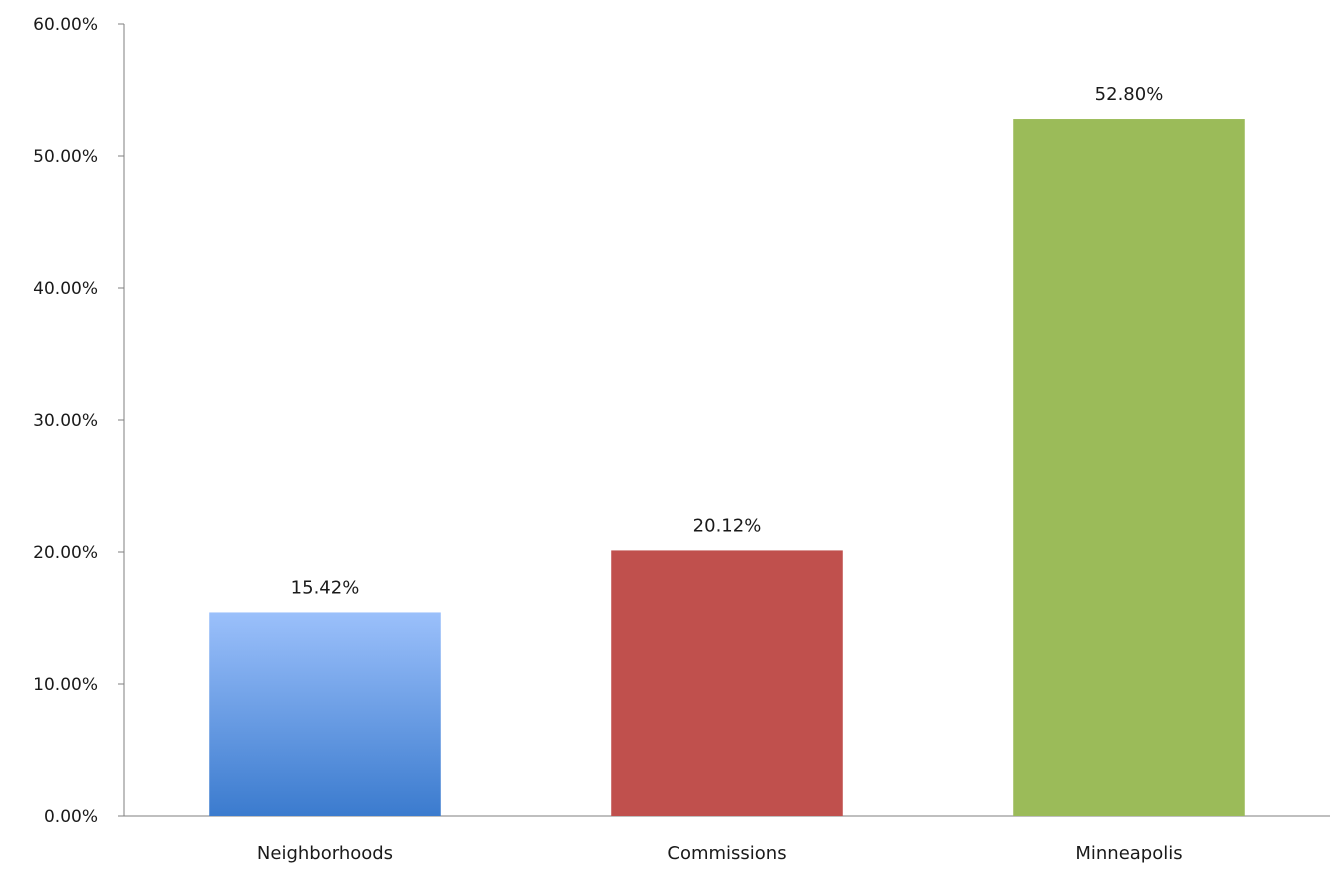  What do you see at coordinates (65, 421) in the screenshot?
I see `y-tick-label: 30.00%` at bounding box center [65, 421].